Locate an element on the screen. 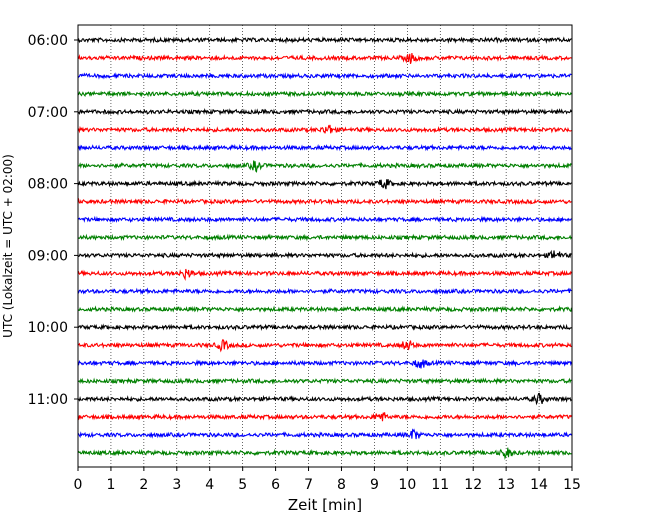 This screenshot has height=520, width=650. y-tick-label: 11:00 is located at coordinates (48, 400).